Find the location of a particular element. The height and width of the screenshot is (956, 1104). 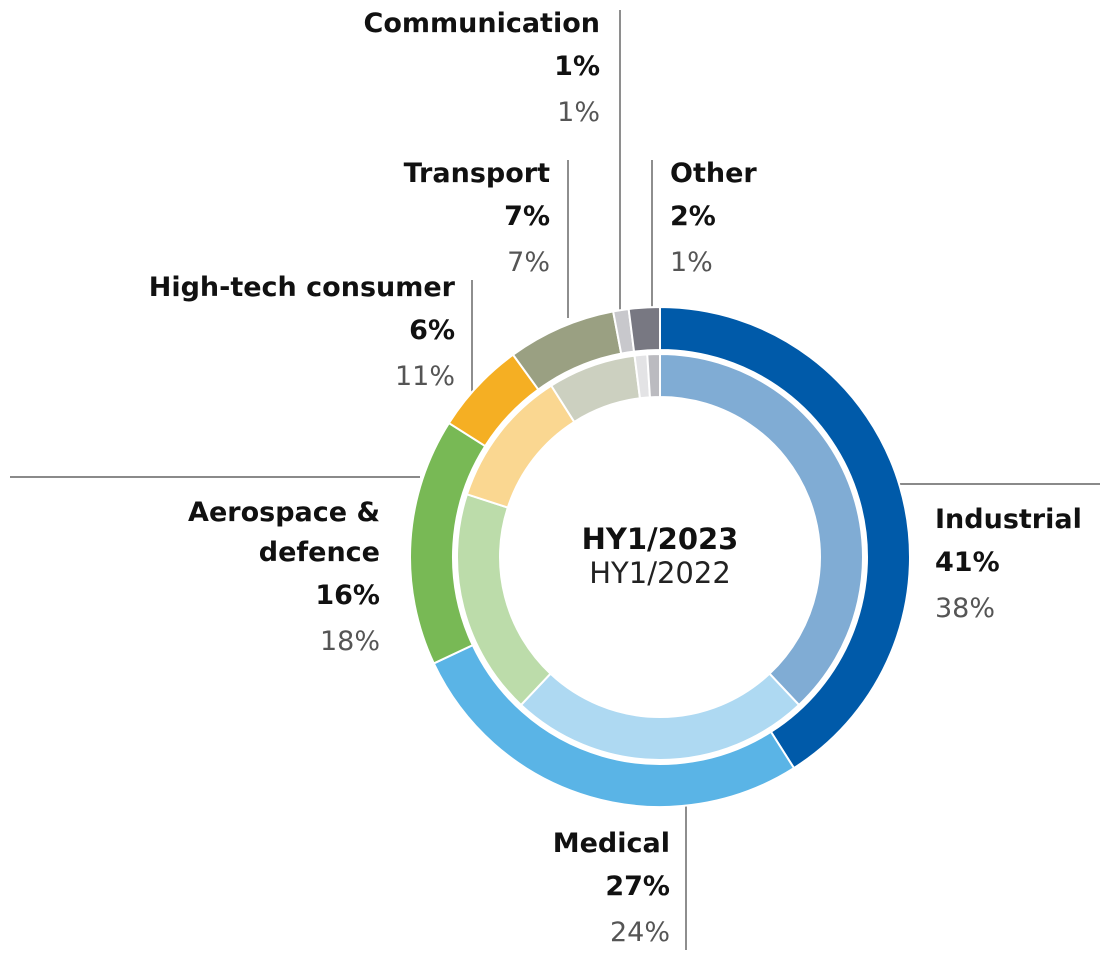

segment-label: High-tech consumer 6% 11% is located at coordinates (302, 334).